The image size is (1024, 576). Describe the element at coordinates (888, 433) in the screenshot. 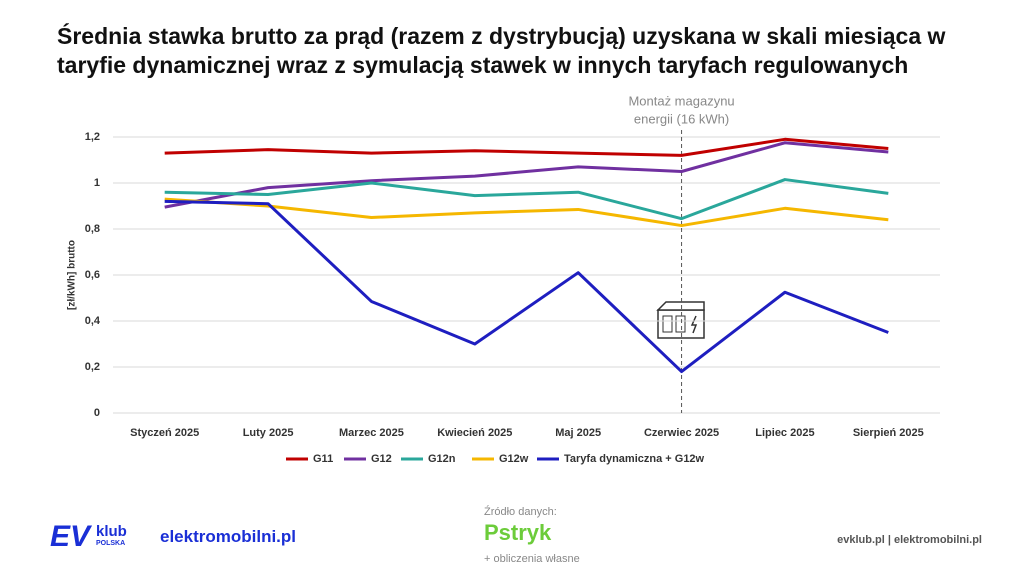

I see `x-tick-label: Sierpień 2025` at that location.